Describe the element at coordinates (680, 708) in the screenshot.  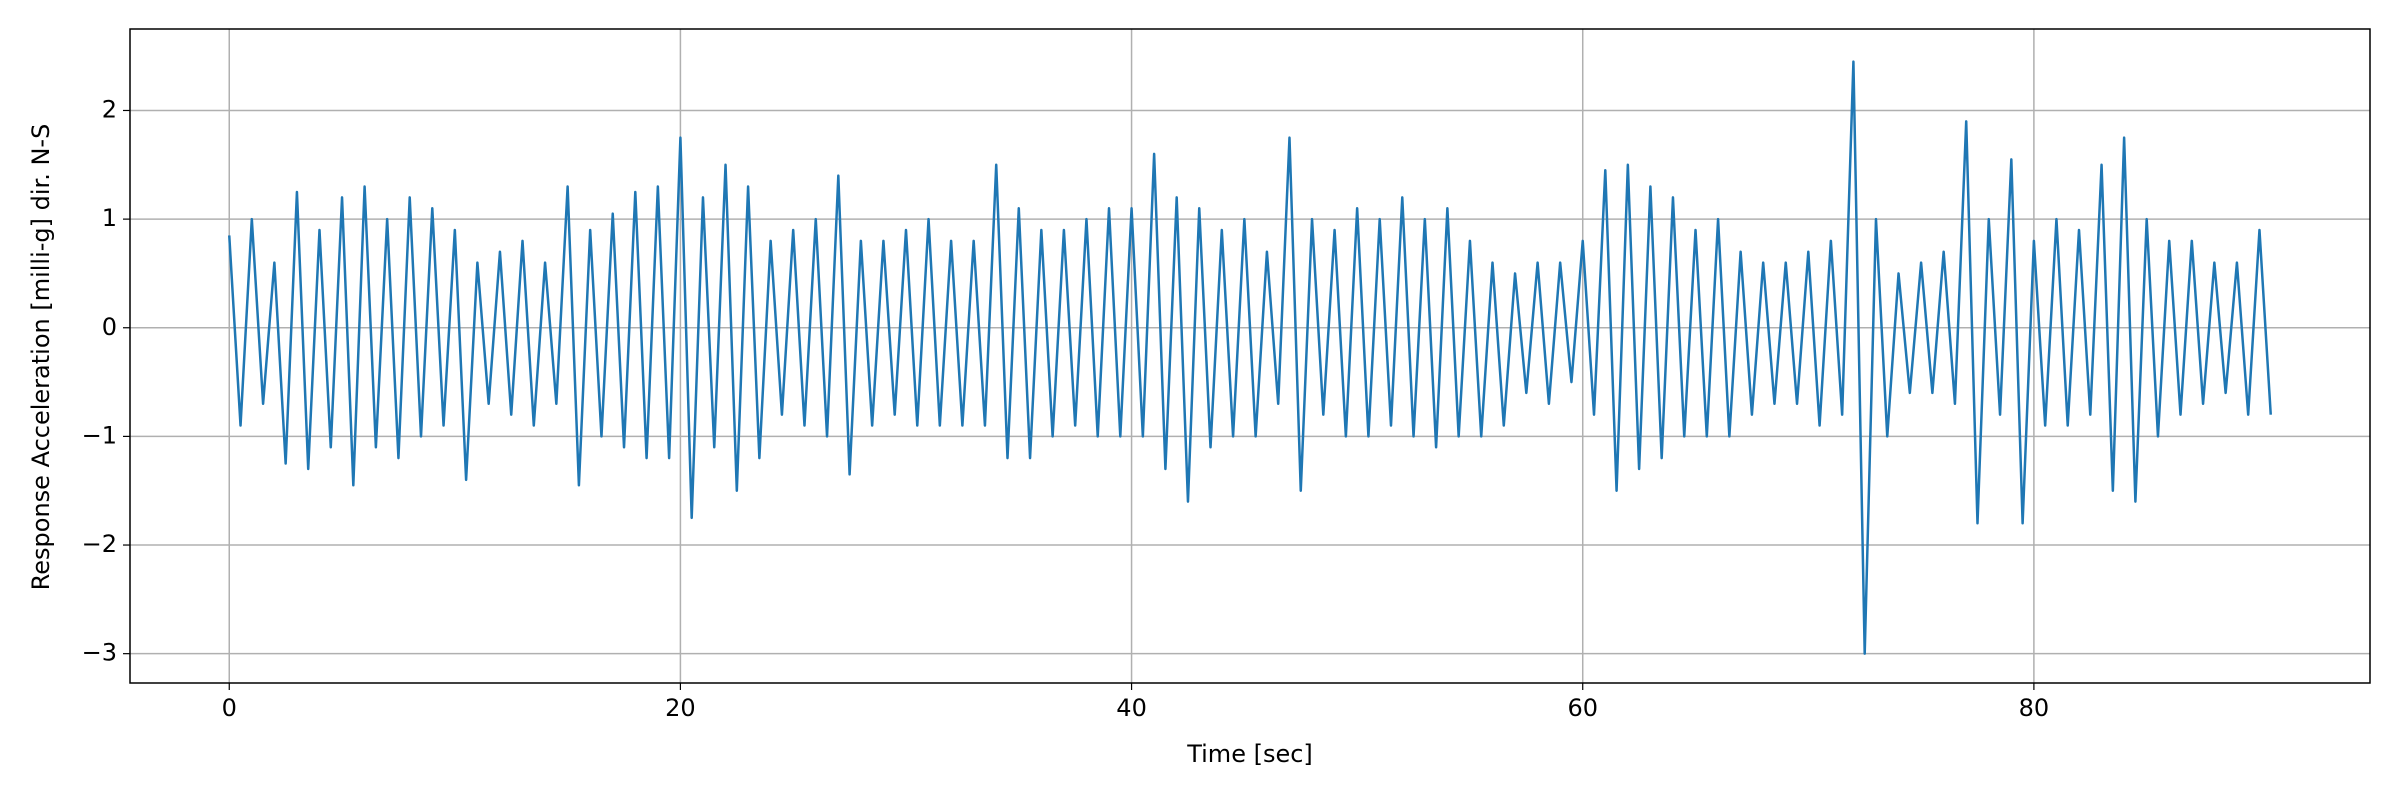
I see `x-tick-label: 20` at that location.